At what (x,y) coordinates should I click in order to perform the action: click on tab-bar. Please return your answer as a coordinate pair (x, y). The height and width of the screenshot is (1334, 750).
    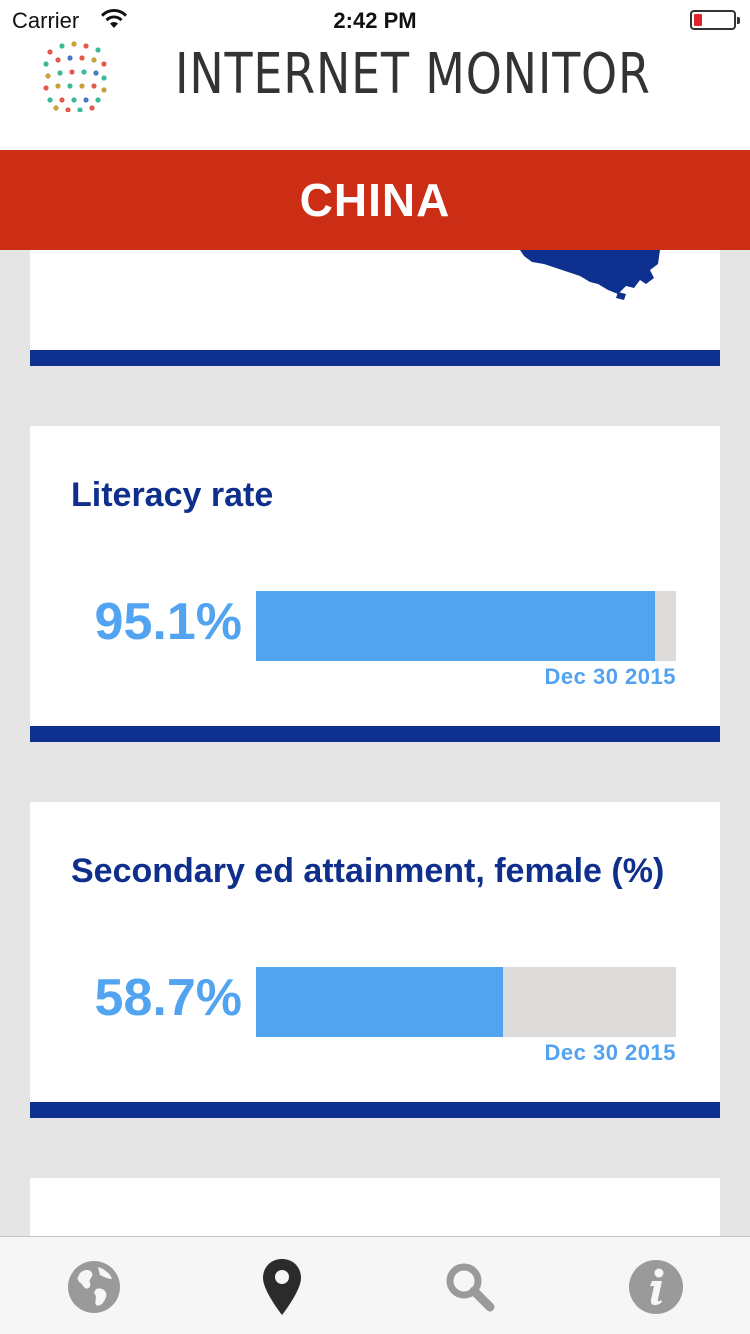
    Looking at the image, I should click on (375, 1285).